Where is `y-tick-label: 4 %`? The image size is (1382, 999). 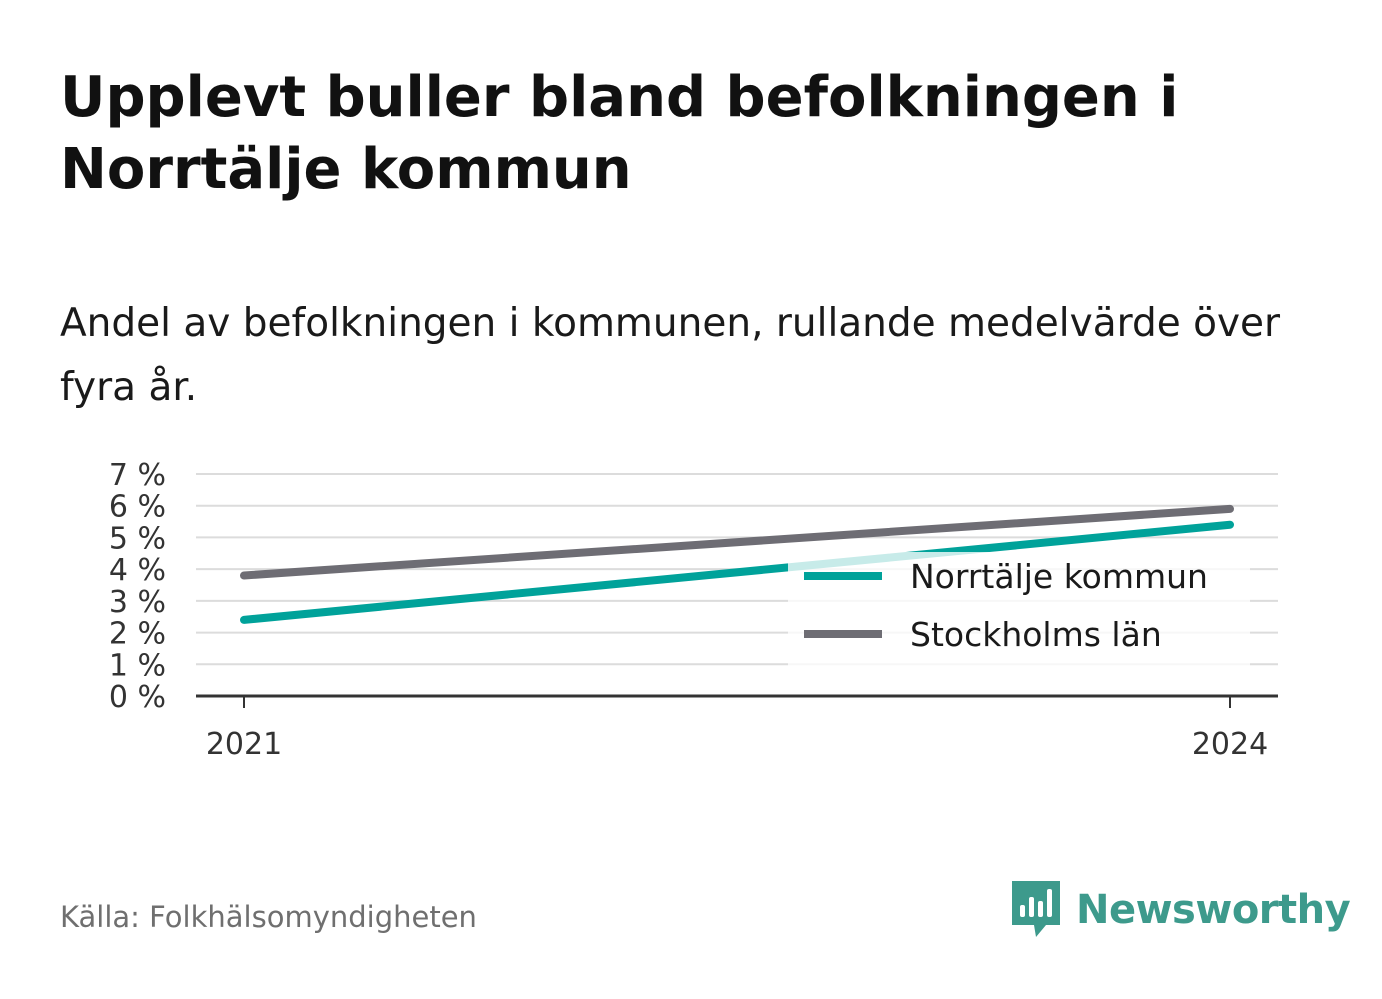 y-tick-label: 4 % is located at coordinates (137, 570).